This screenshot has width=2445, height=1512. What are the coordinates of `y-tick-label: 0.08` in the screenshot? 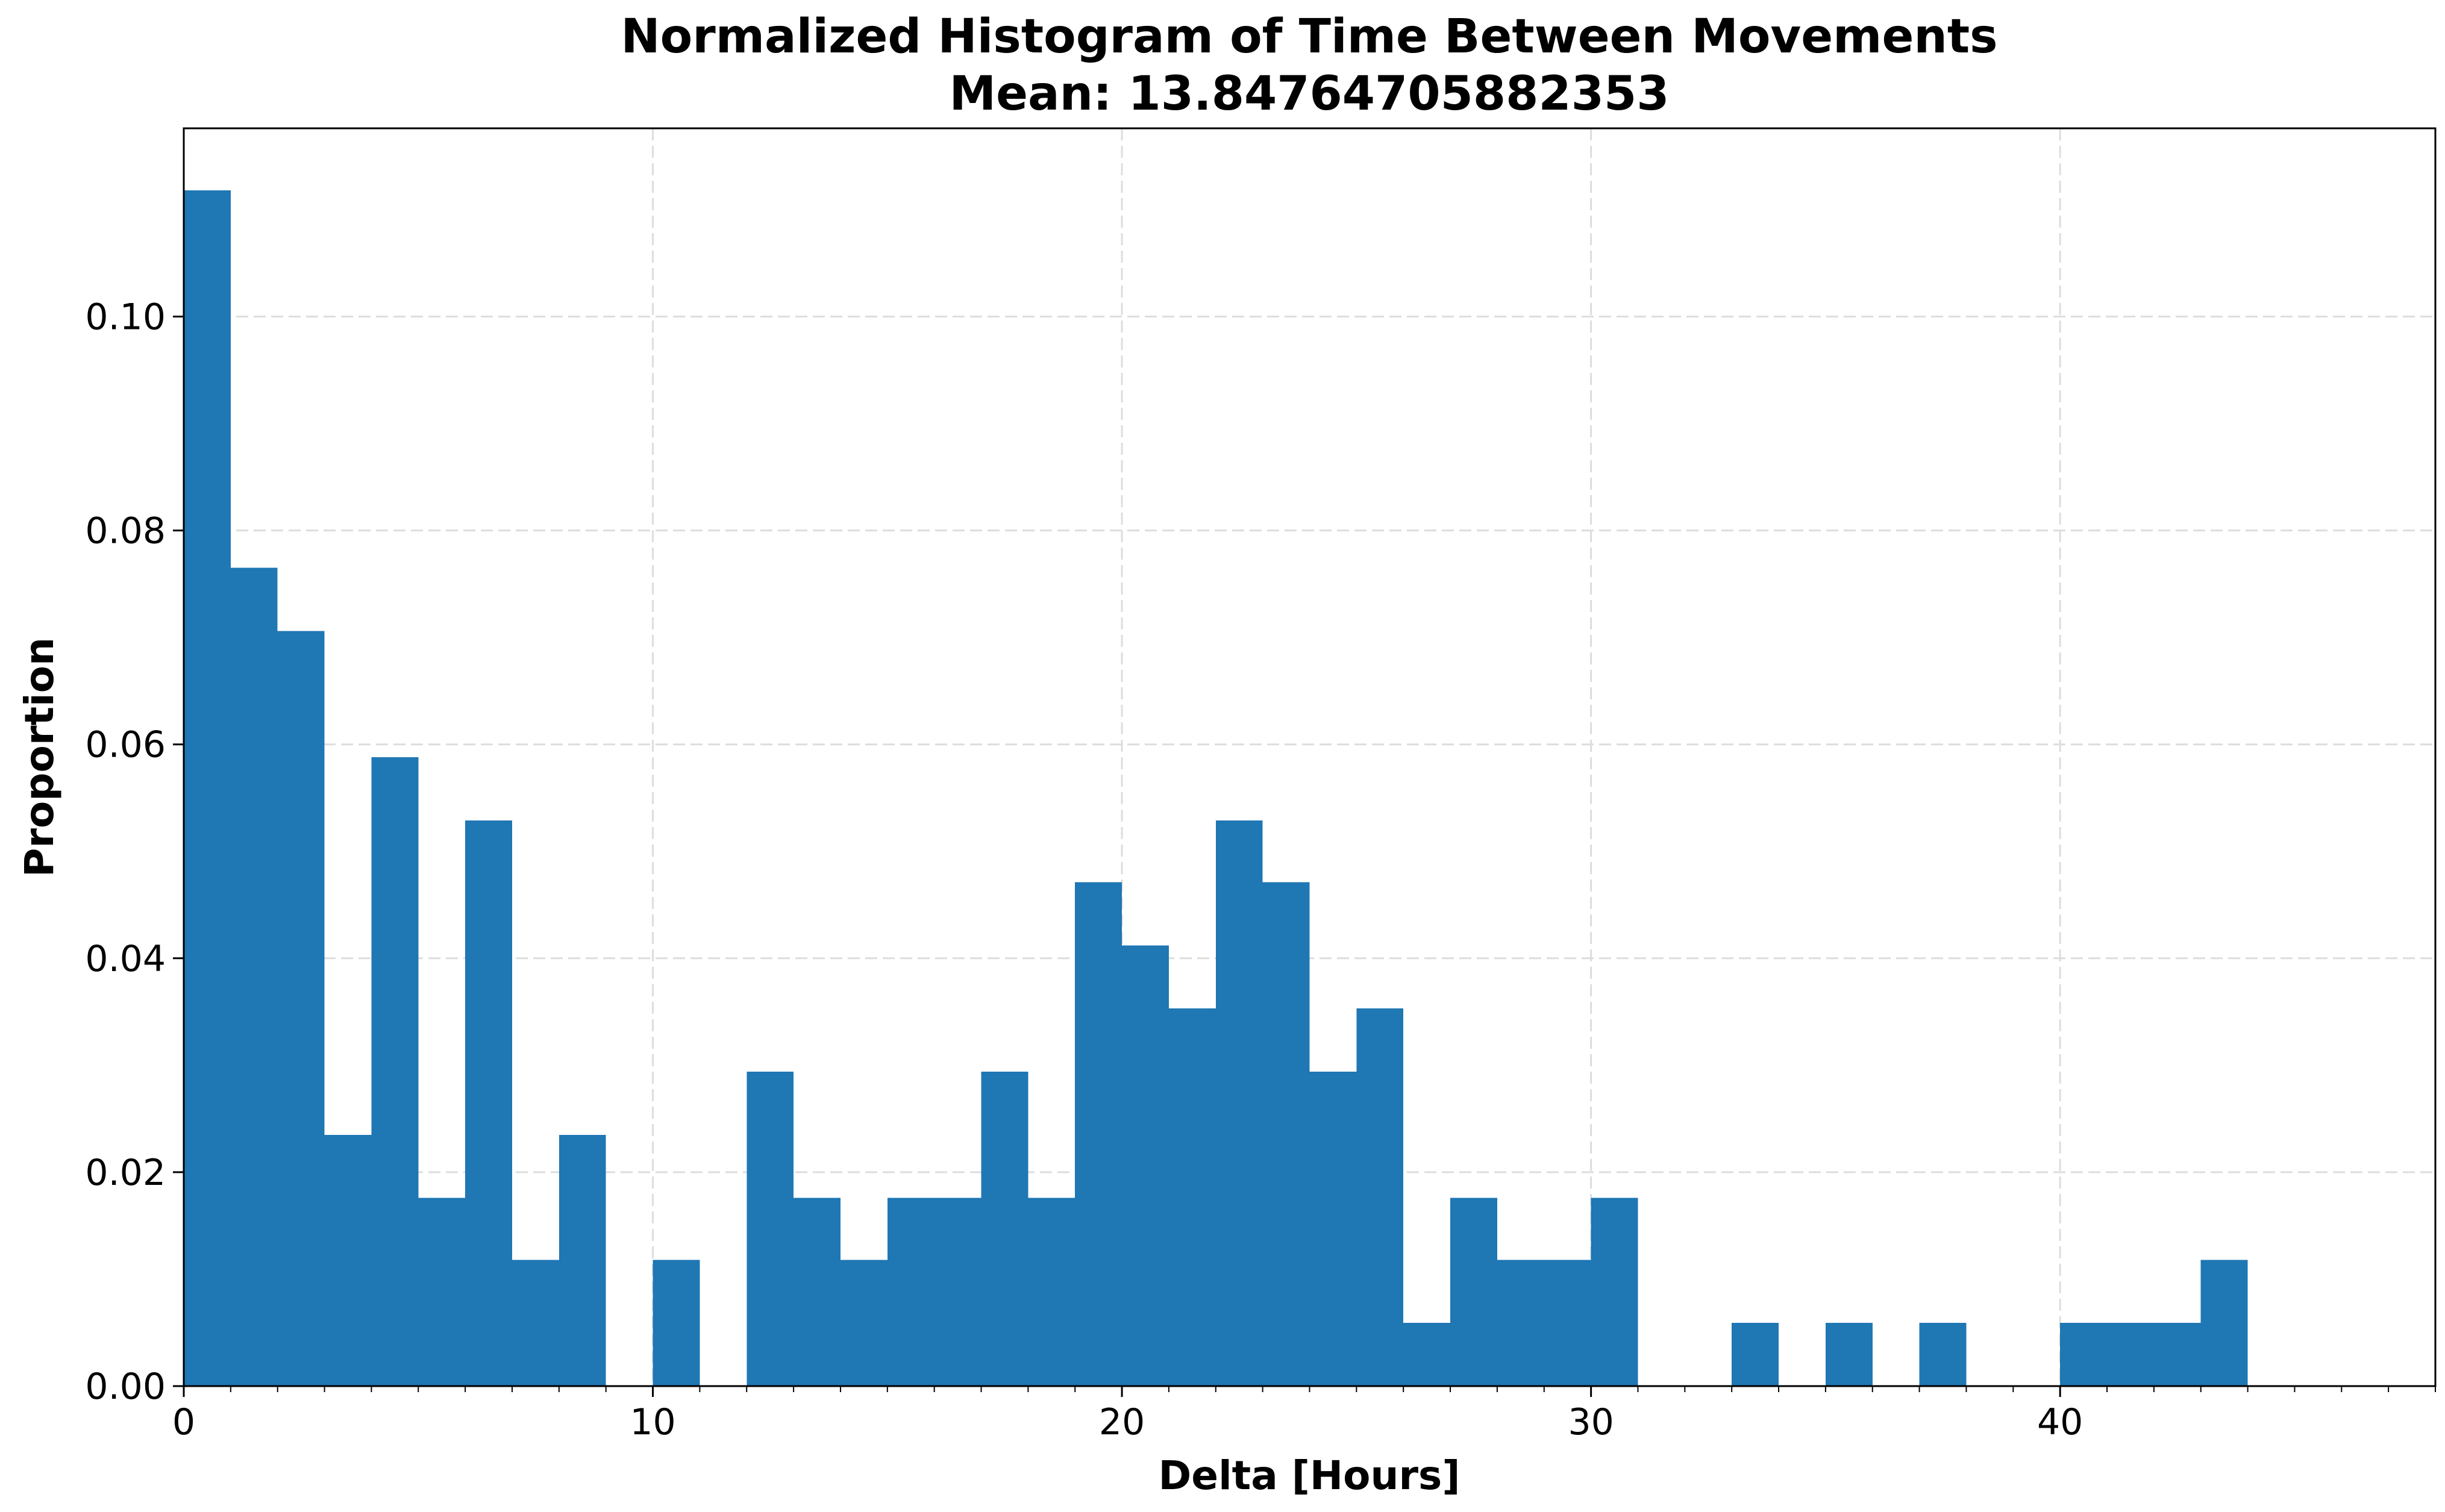 It's located at (125, 531).